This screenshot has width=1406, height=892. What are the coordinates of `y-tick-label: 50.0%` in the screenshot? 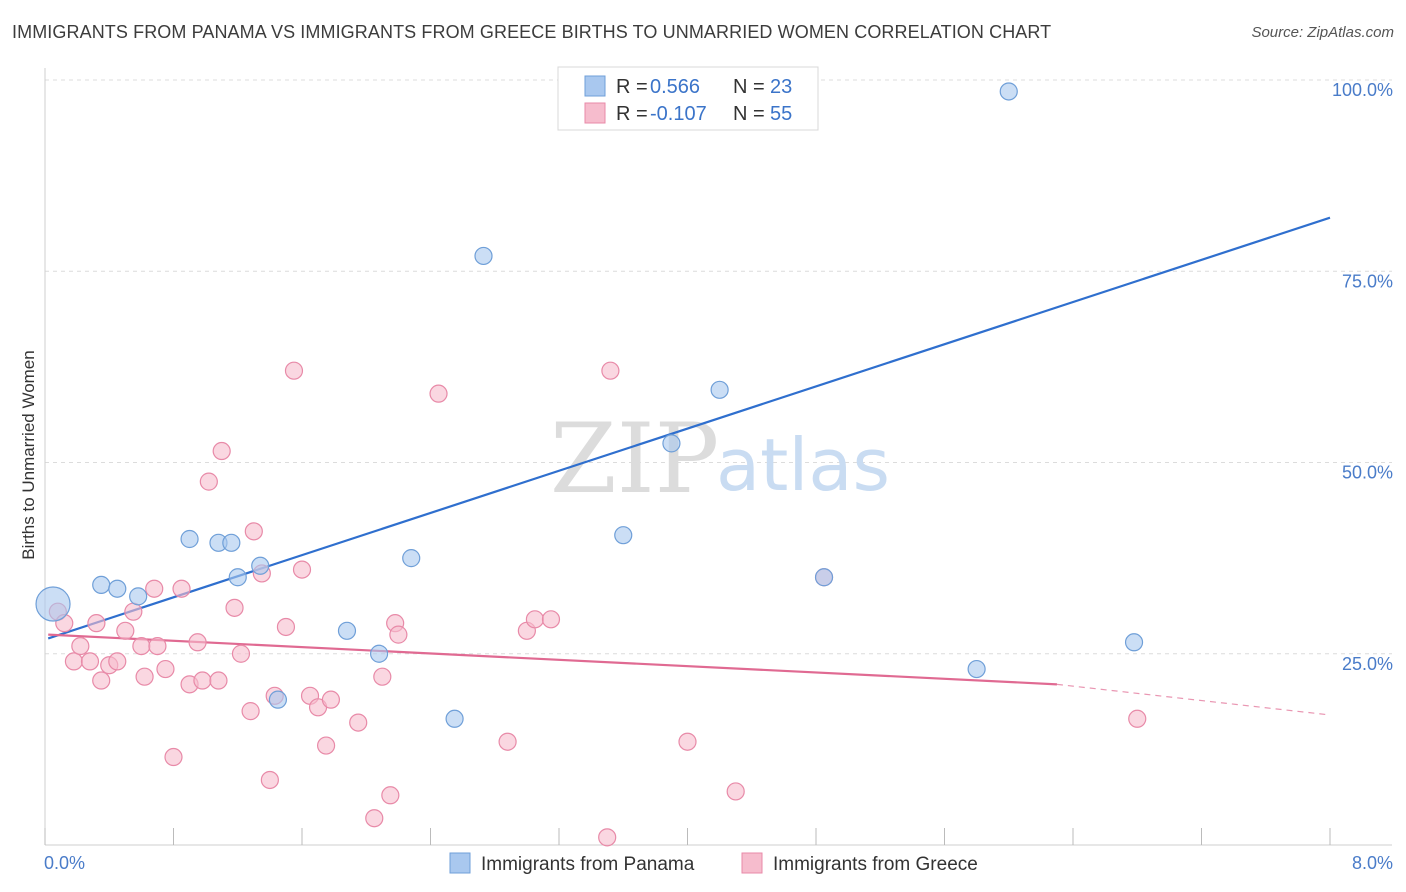 It's located at (1367, 473).